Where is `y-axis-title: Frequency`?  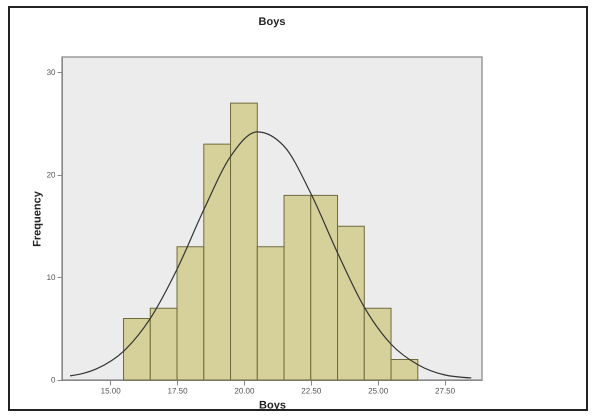 y-axis-title: Frequency is located at coordinates (38, 218).